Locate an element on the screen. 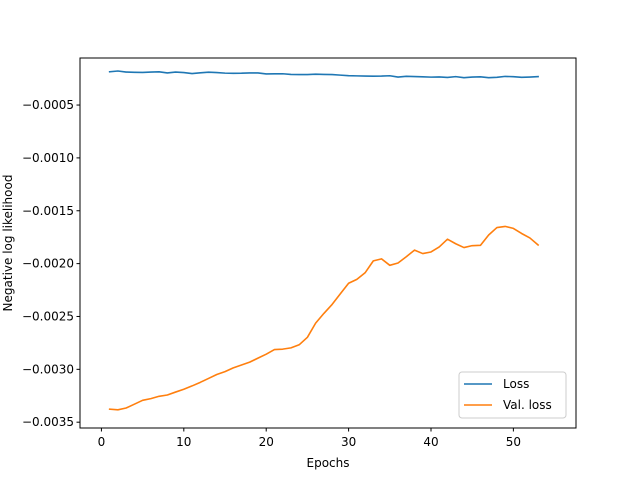  y-tick-label: −0.0035 is located at coordinates (48, 422).